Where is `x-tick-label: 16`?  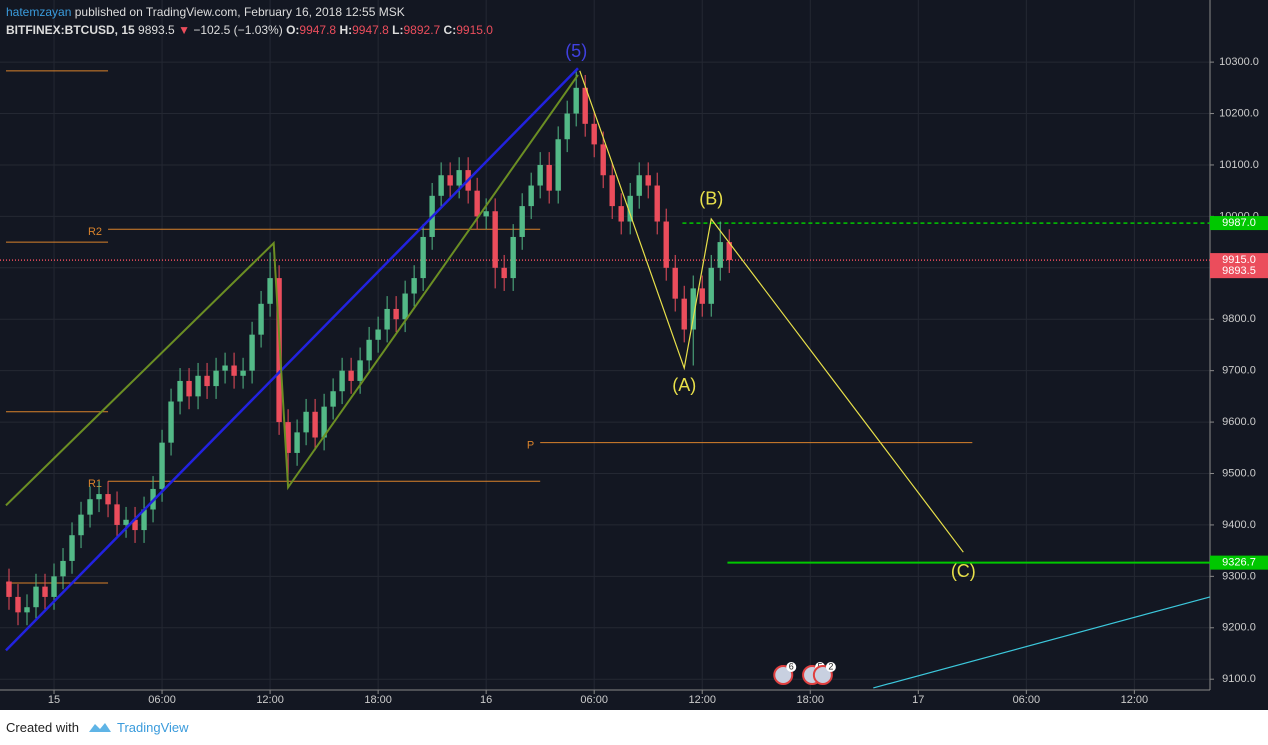 x-tick-label: 16 is located at coordinates (486, 700).